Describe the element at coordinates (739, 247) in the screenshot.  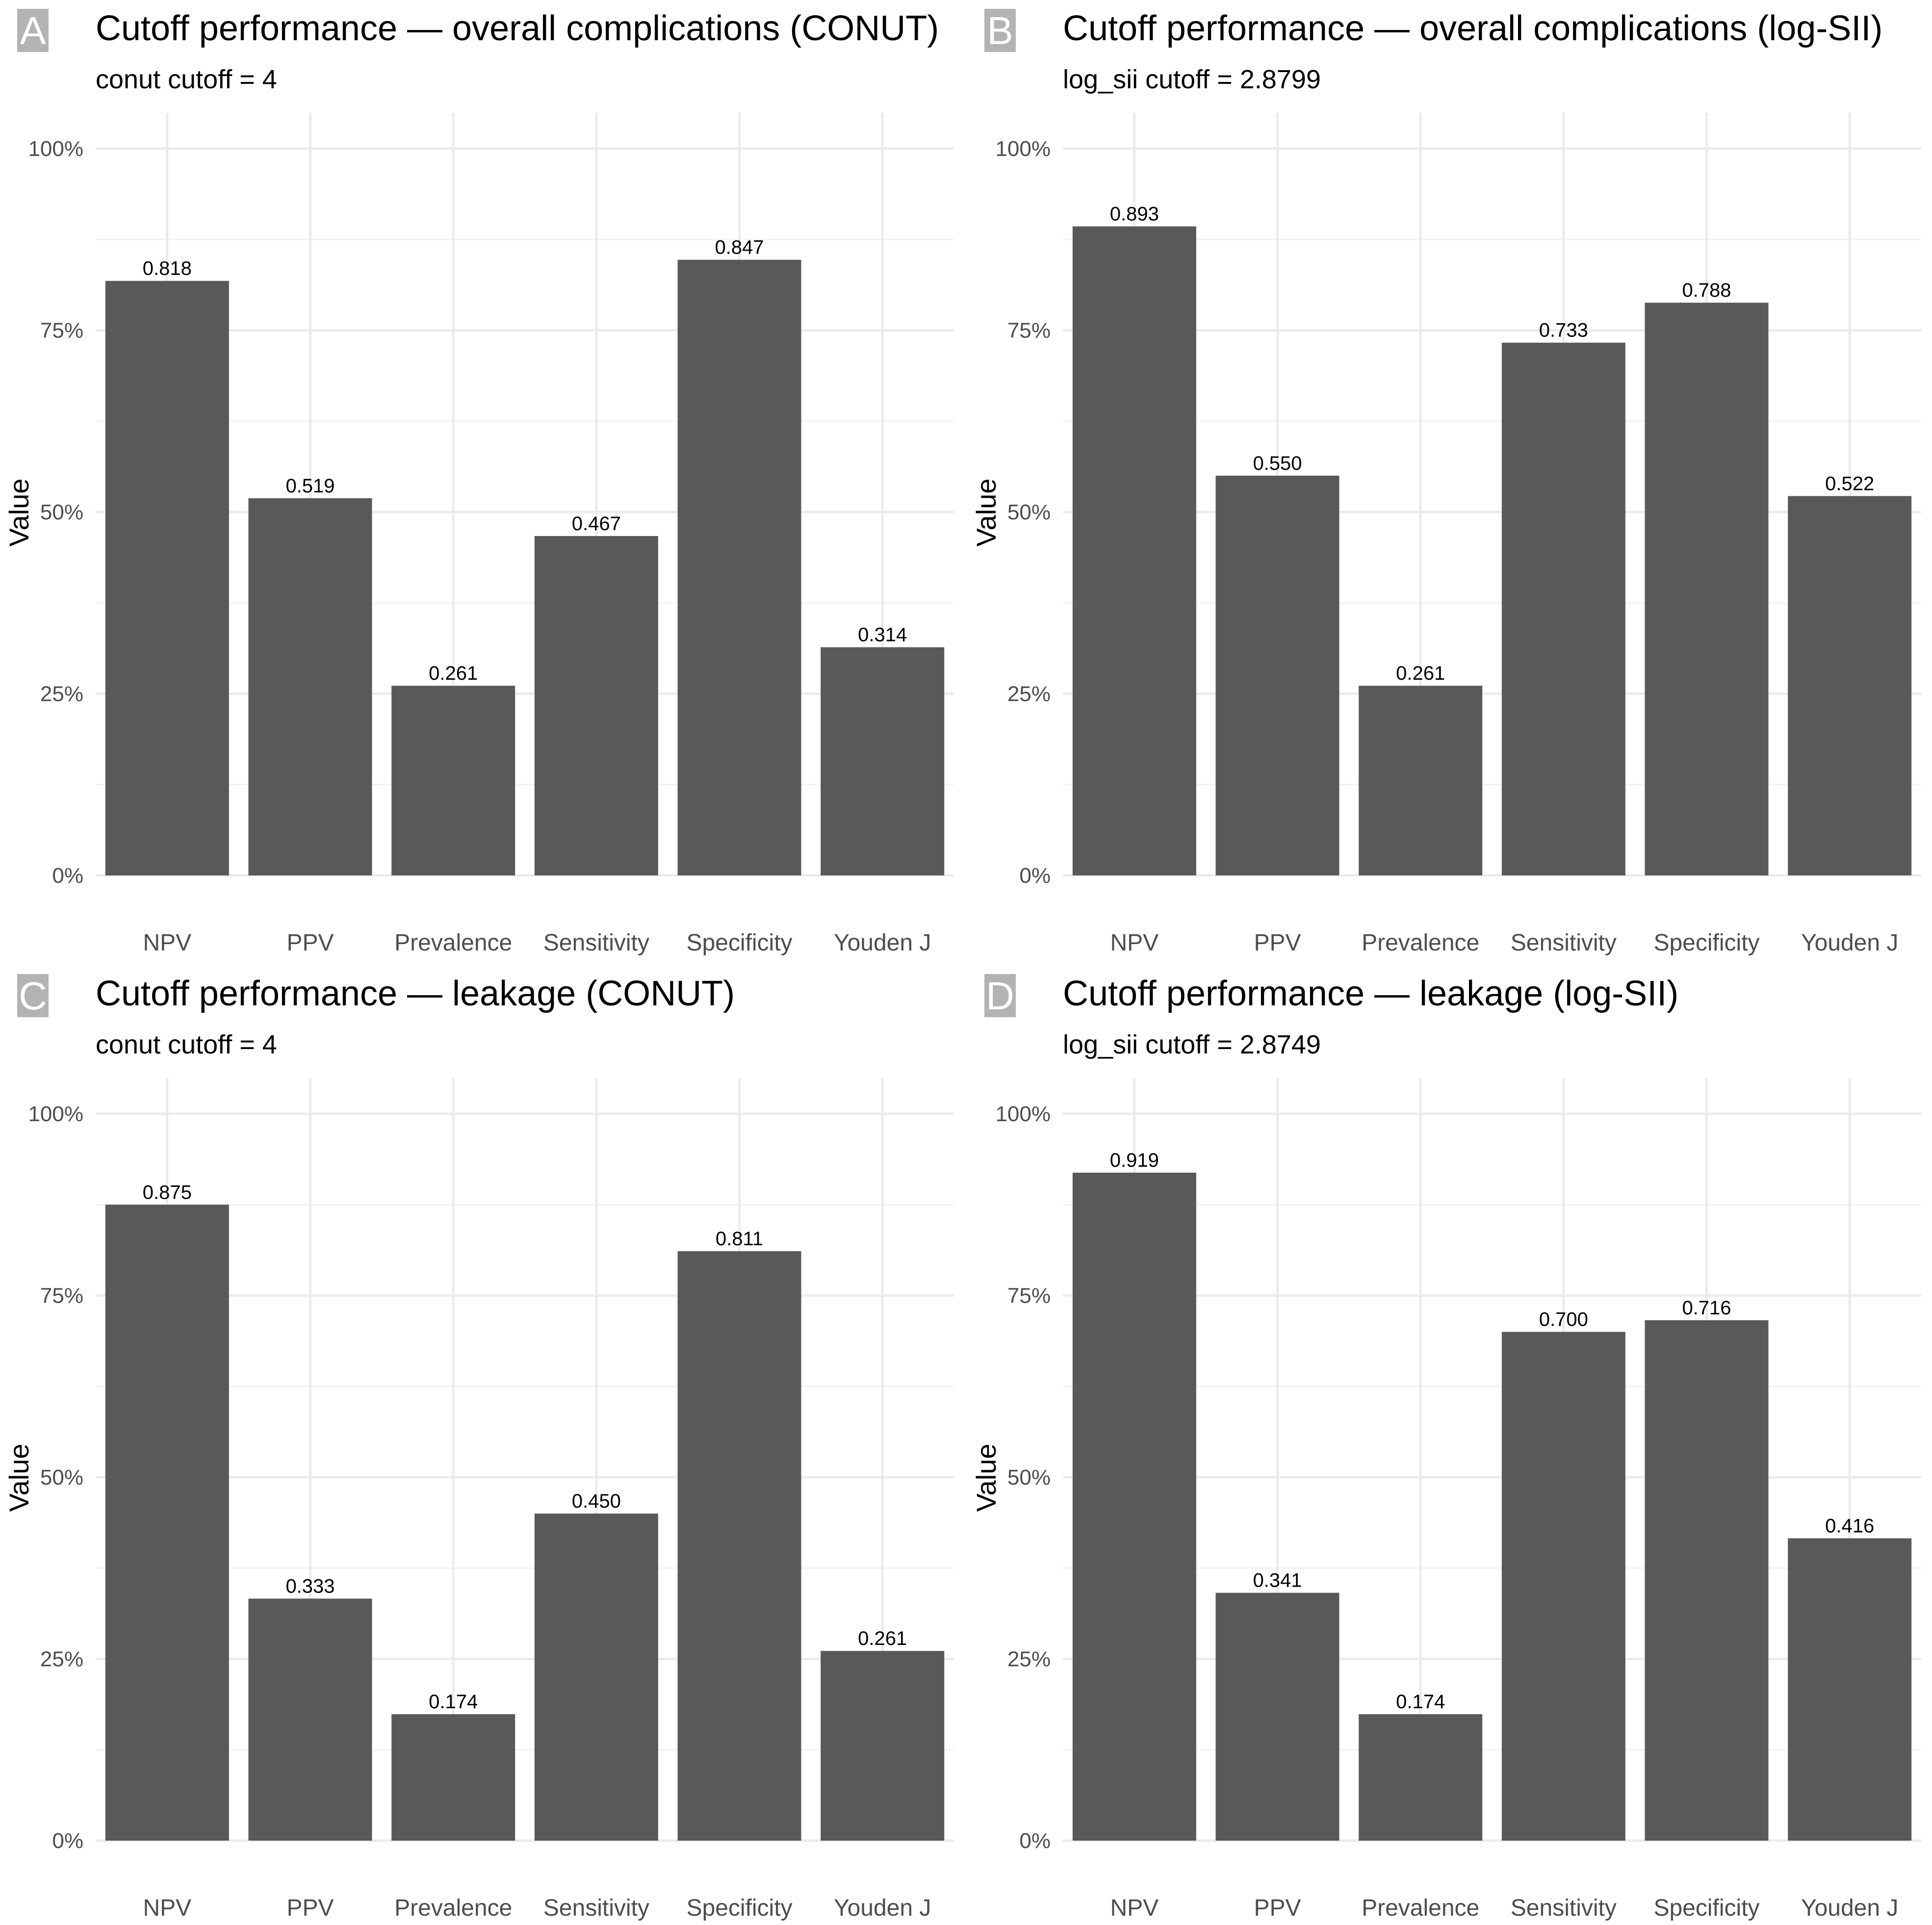
I see `bar-value-label: 0.847` at that location.